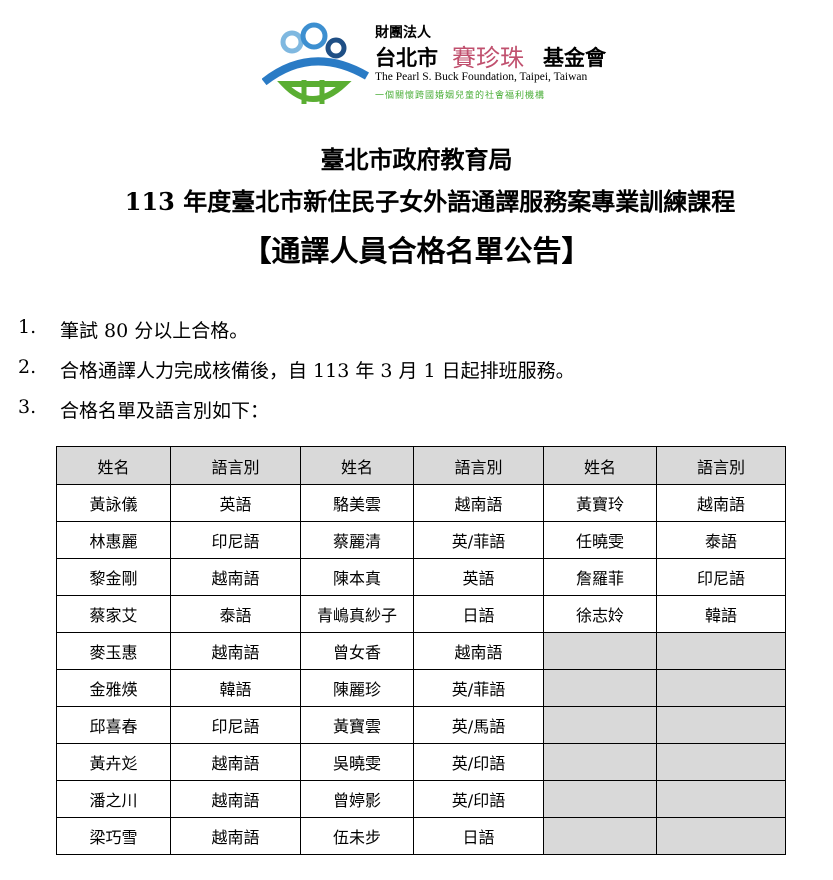 The image size is (833, 880). Describe the element at coordinates (357, 651) in the screenshot. I see `name-cell: 曾女香` at that location.